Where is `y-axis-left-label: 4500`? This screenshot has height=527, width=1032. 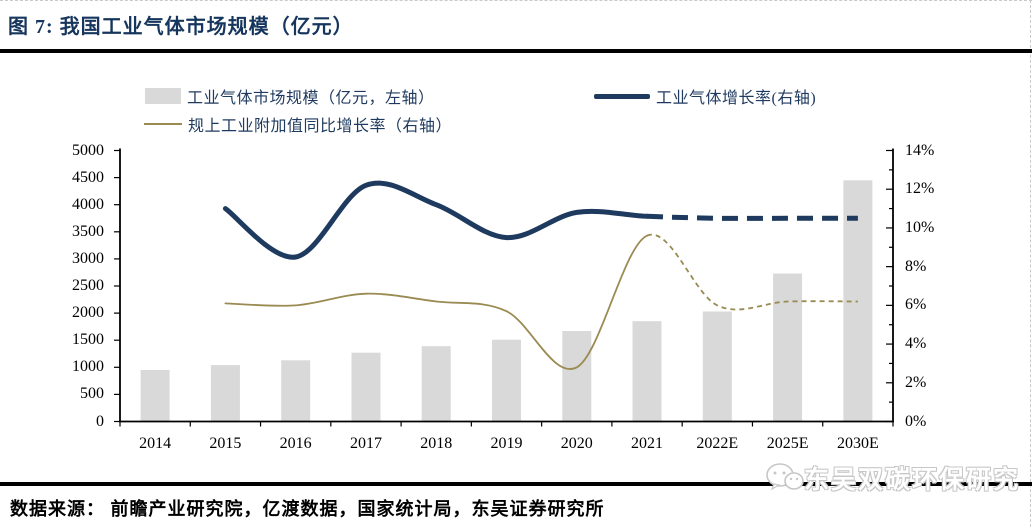 y-axis-left-label: 4500 is located at coordinates (88, 177).